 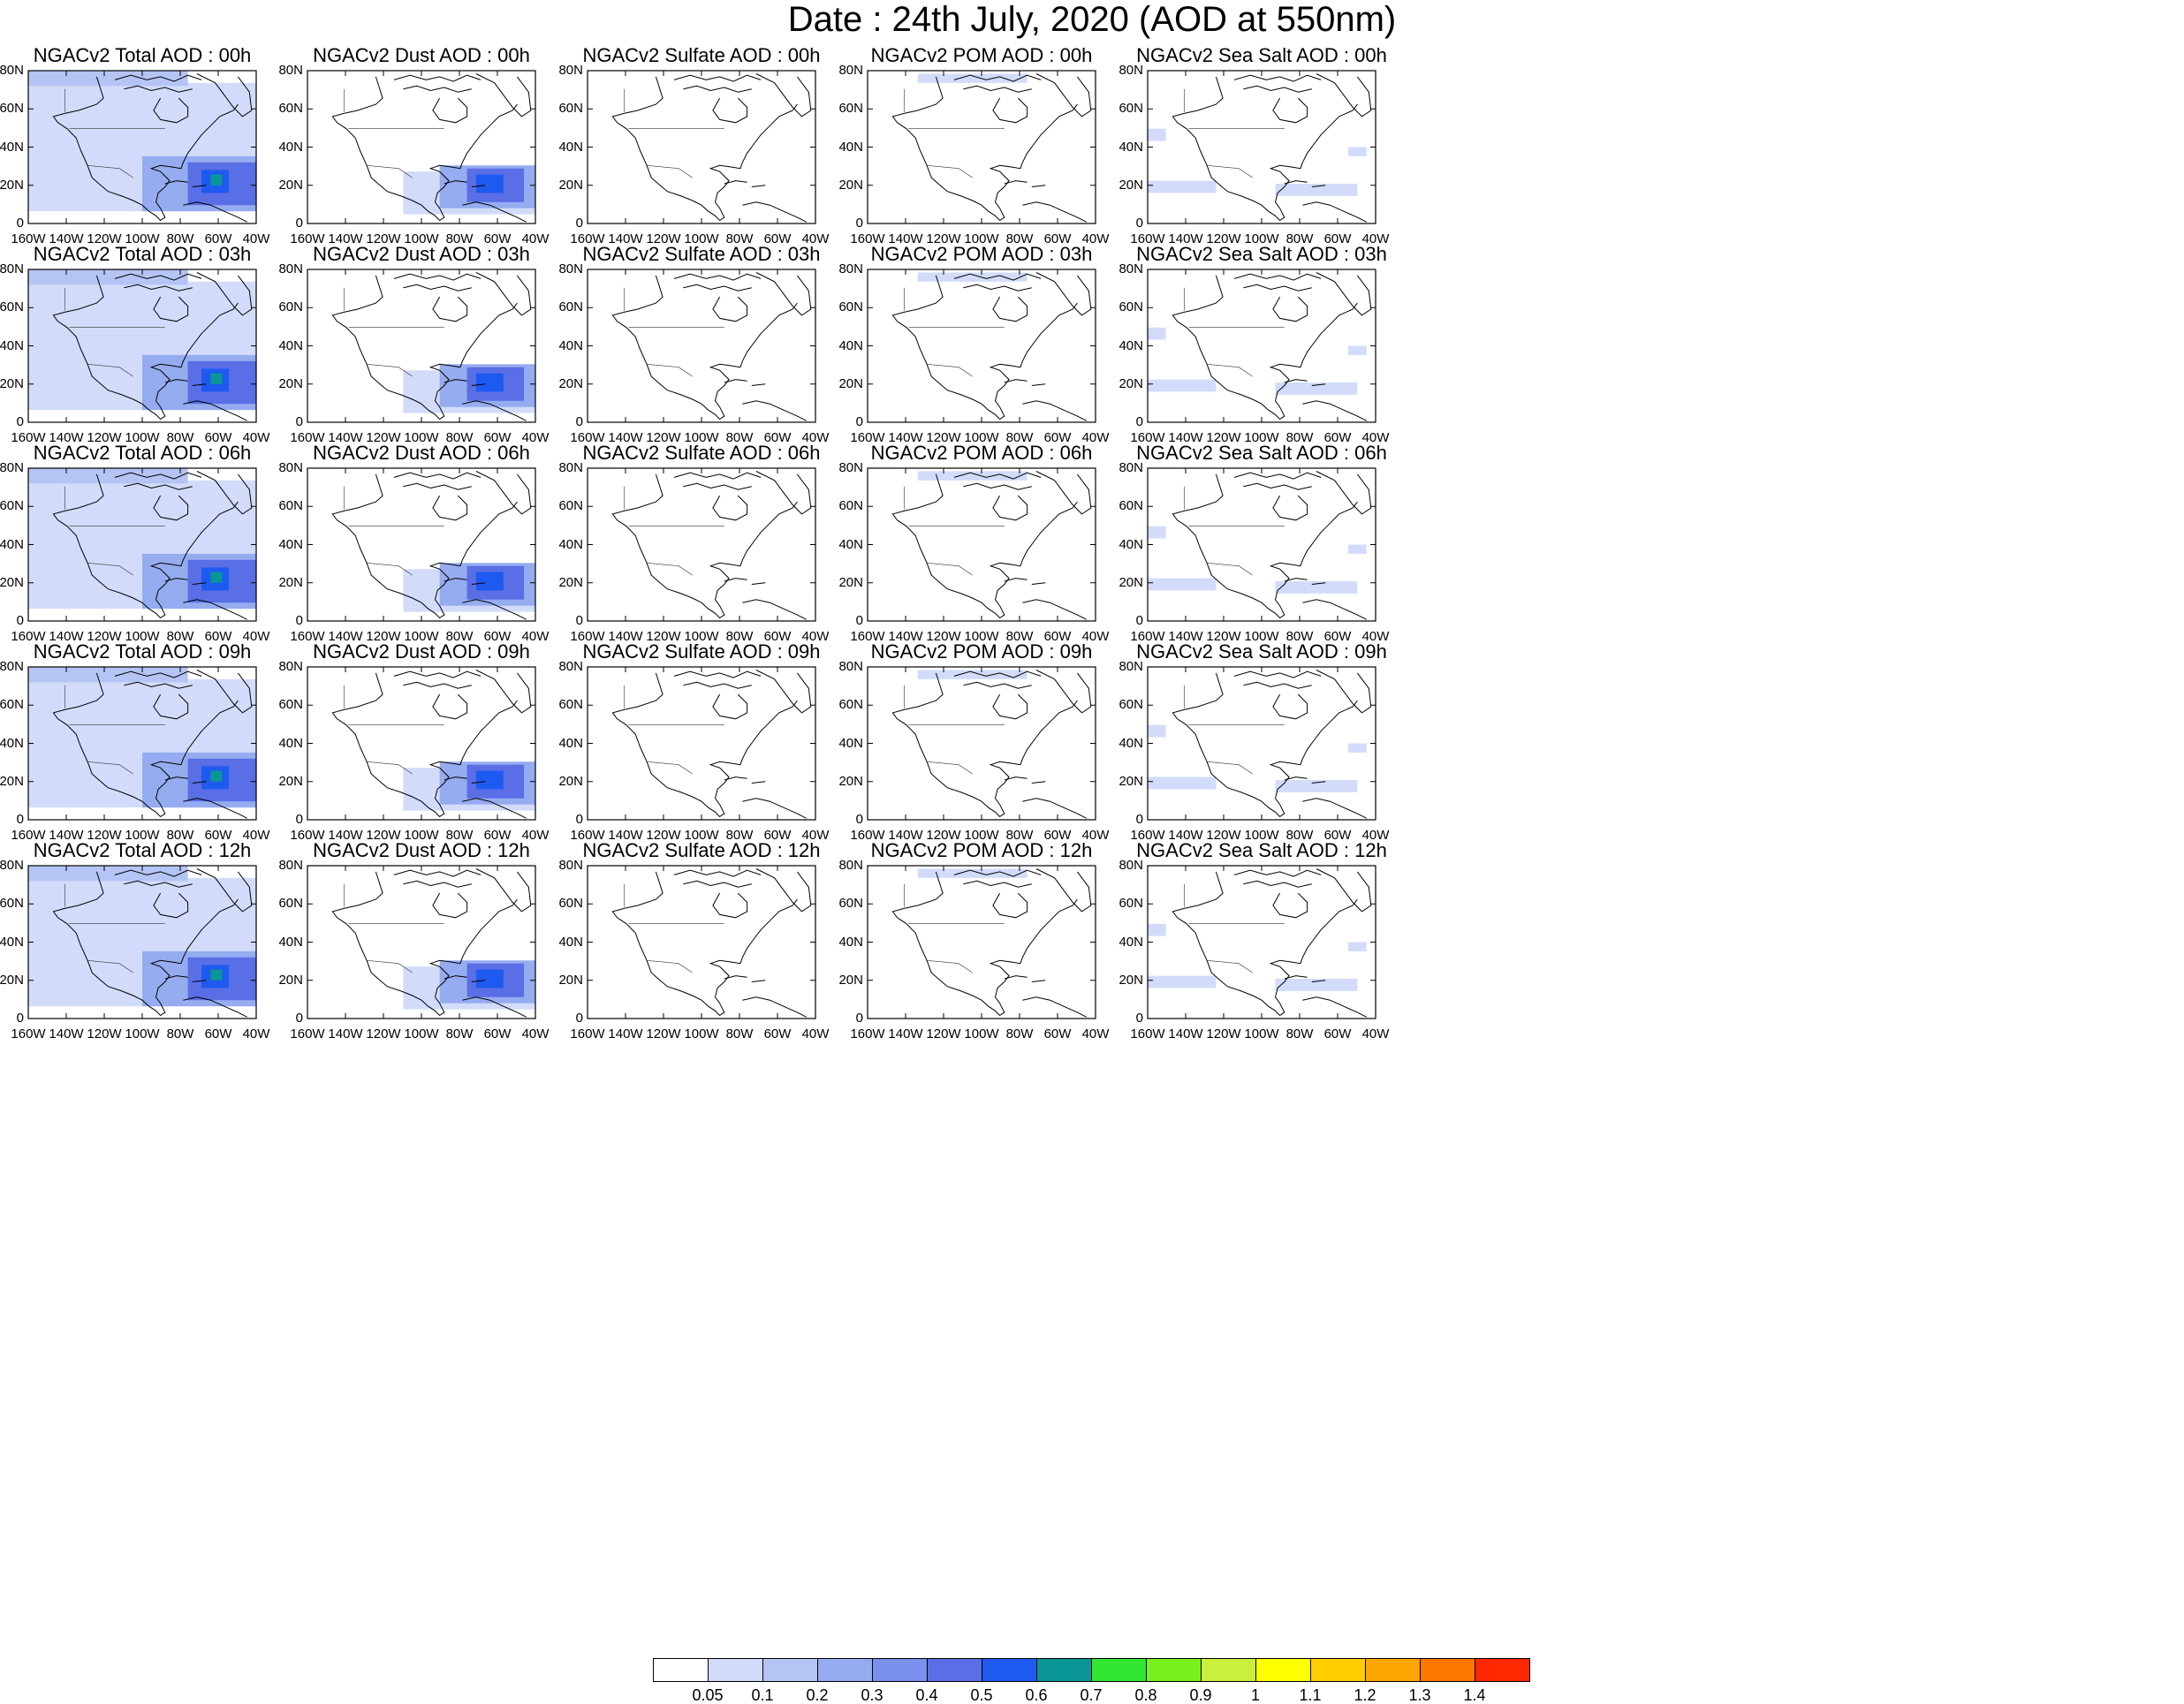 I want to click on map-plot, so click(x=142, y=942).